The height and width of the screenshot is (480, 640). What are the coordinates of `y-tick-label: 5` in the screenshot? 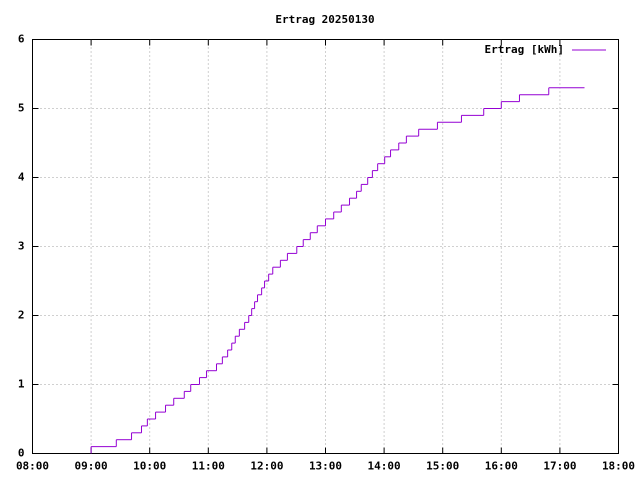 It's located at (21, 108).